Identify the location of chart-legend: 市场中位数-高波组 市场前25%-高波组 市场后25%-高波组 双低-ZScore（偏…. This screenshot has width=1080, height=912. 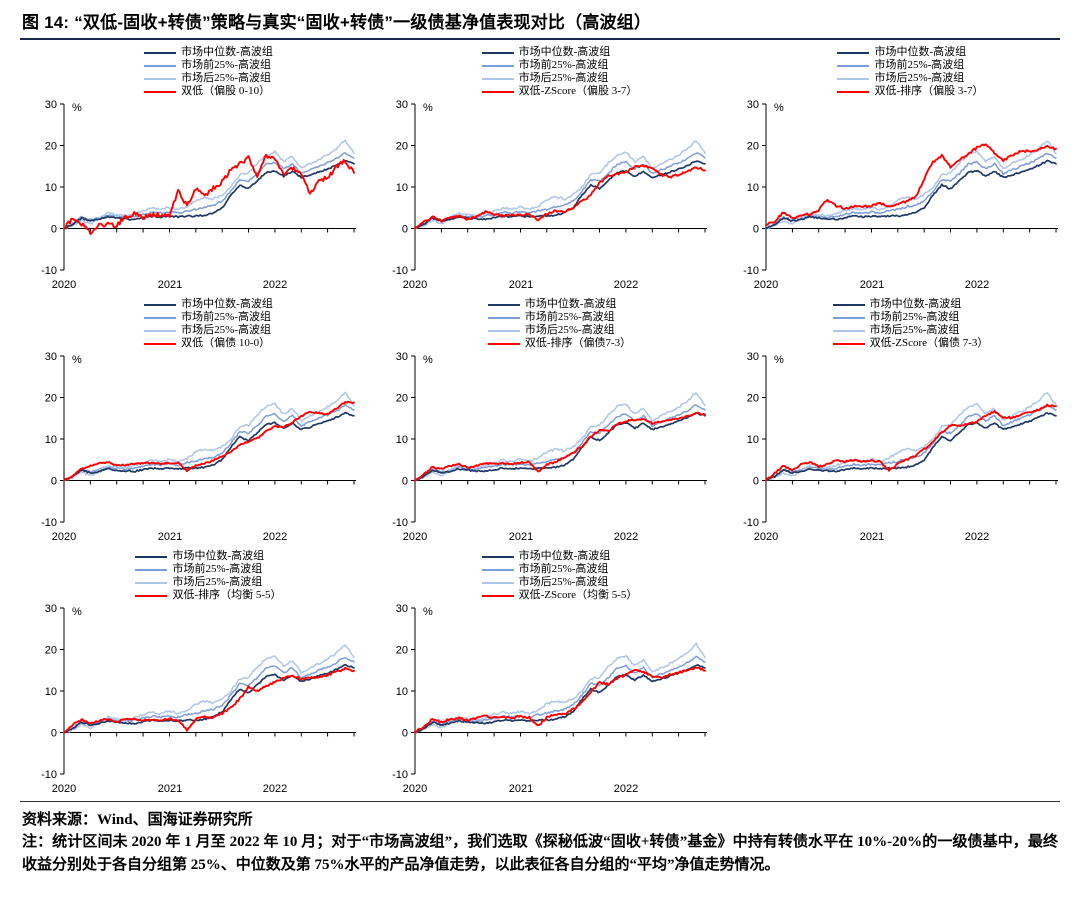
(910, 323).